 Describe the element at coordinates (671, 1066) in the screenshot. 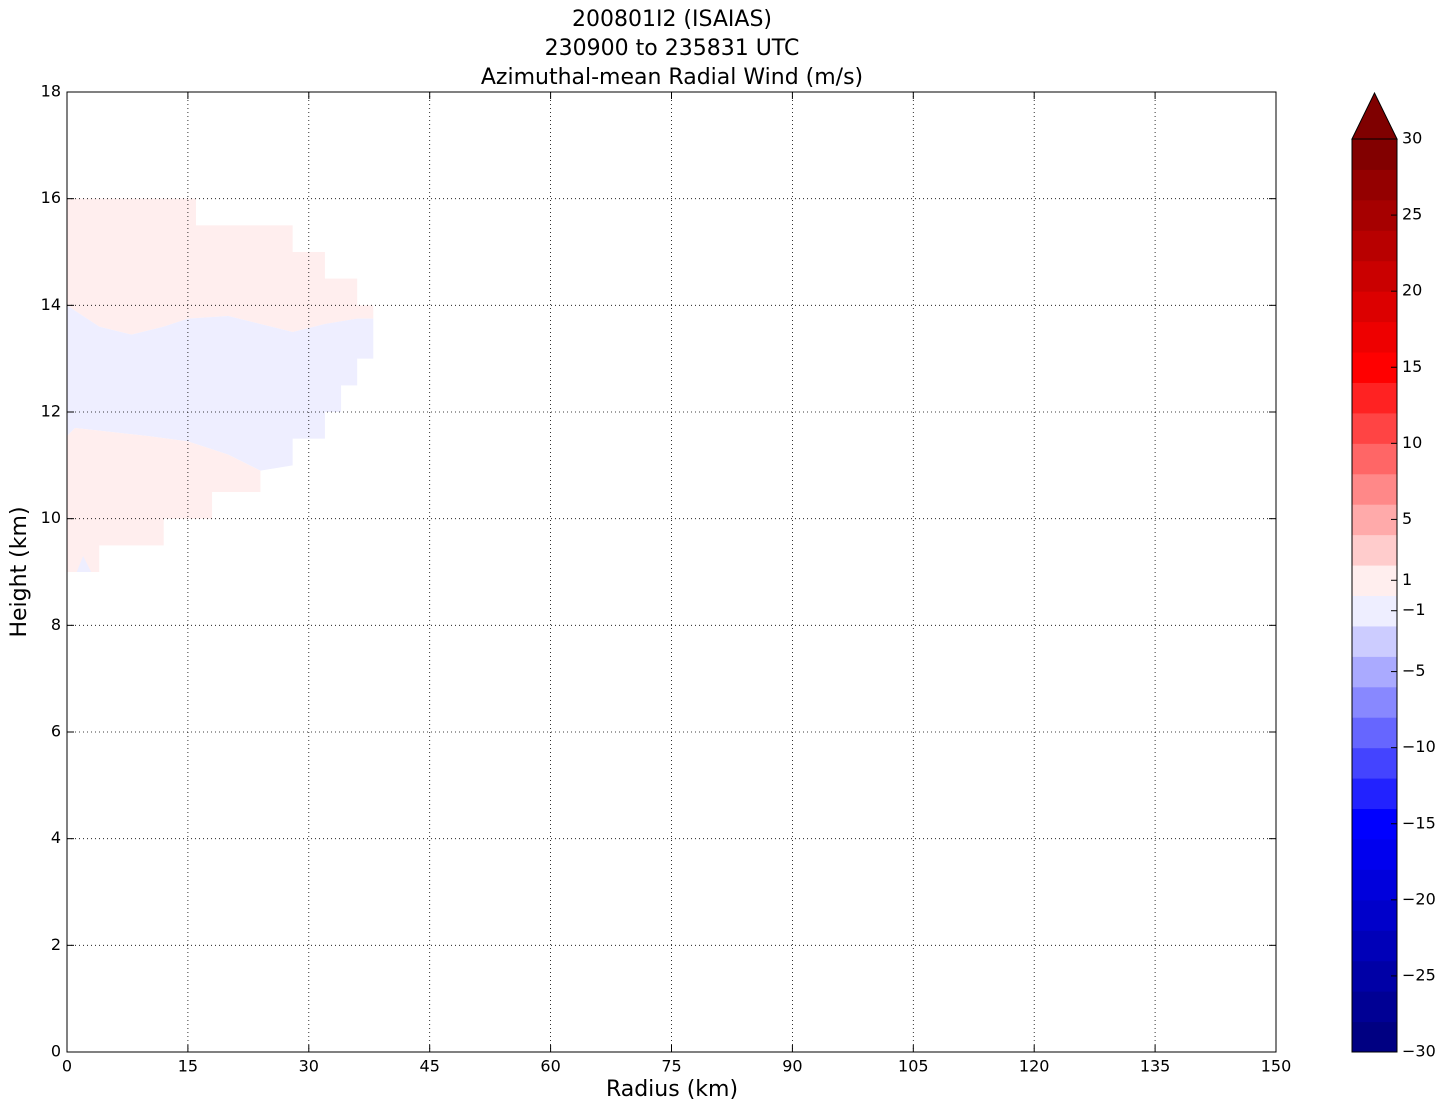

I see `x-tick-label: 75` at that location.